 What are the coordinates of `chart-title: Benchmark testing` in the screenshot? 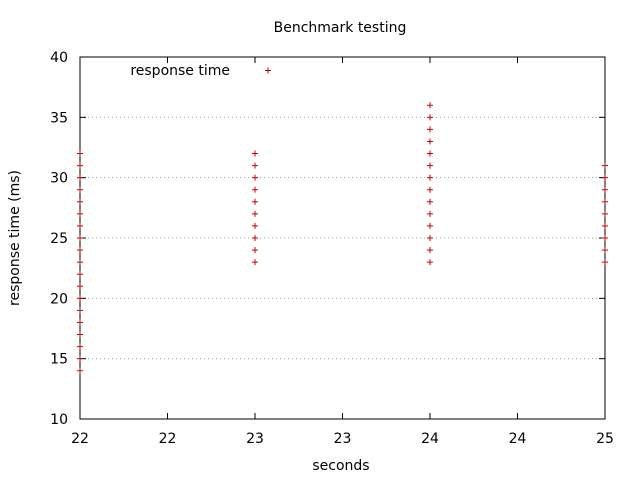 It's located at (340, 28).